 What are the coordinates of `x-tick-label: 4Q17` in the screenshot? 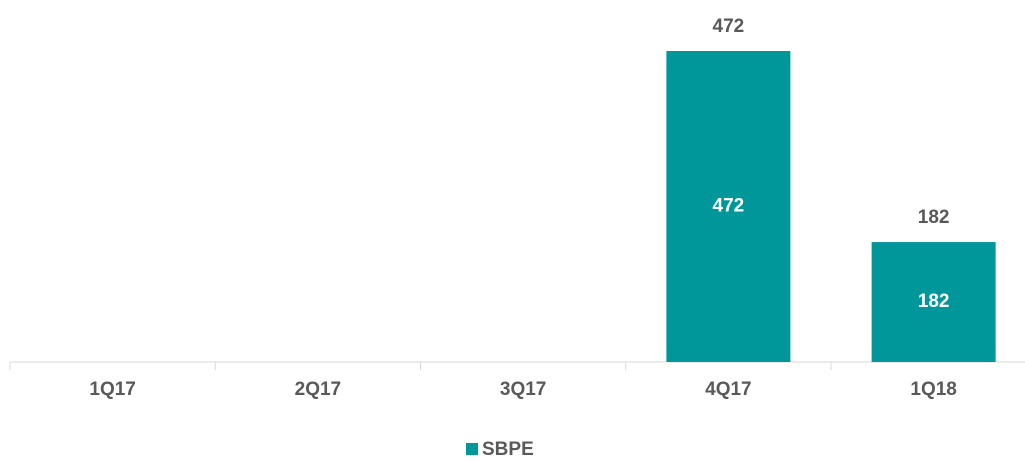 It's located at (728, 389).